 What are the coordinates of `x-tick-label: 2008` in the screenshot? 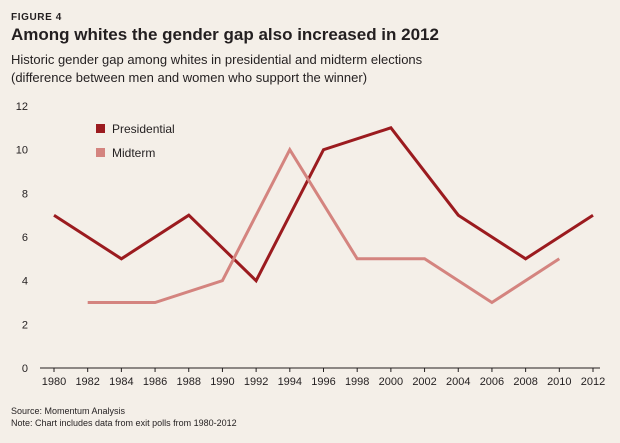 It's located at (525, 382).